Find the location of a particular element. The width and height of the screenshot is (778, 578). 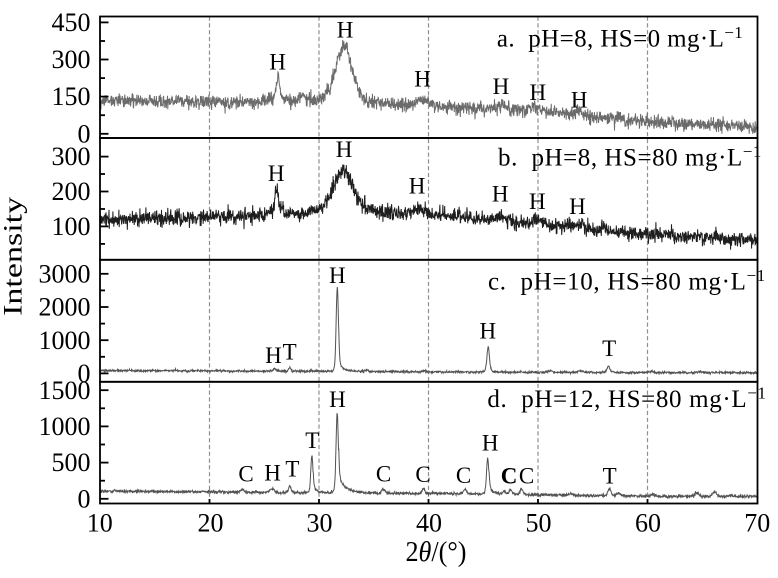

svg-text: 500 is located at coordinates (71, 462).